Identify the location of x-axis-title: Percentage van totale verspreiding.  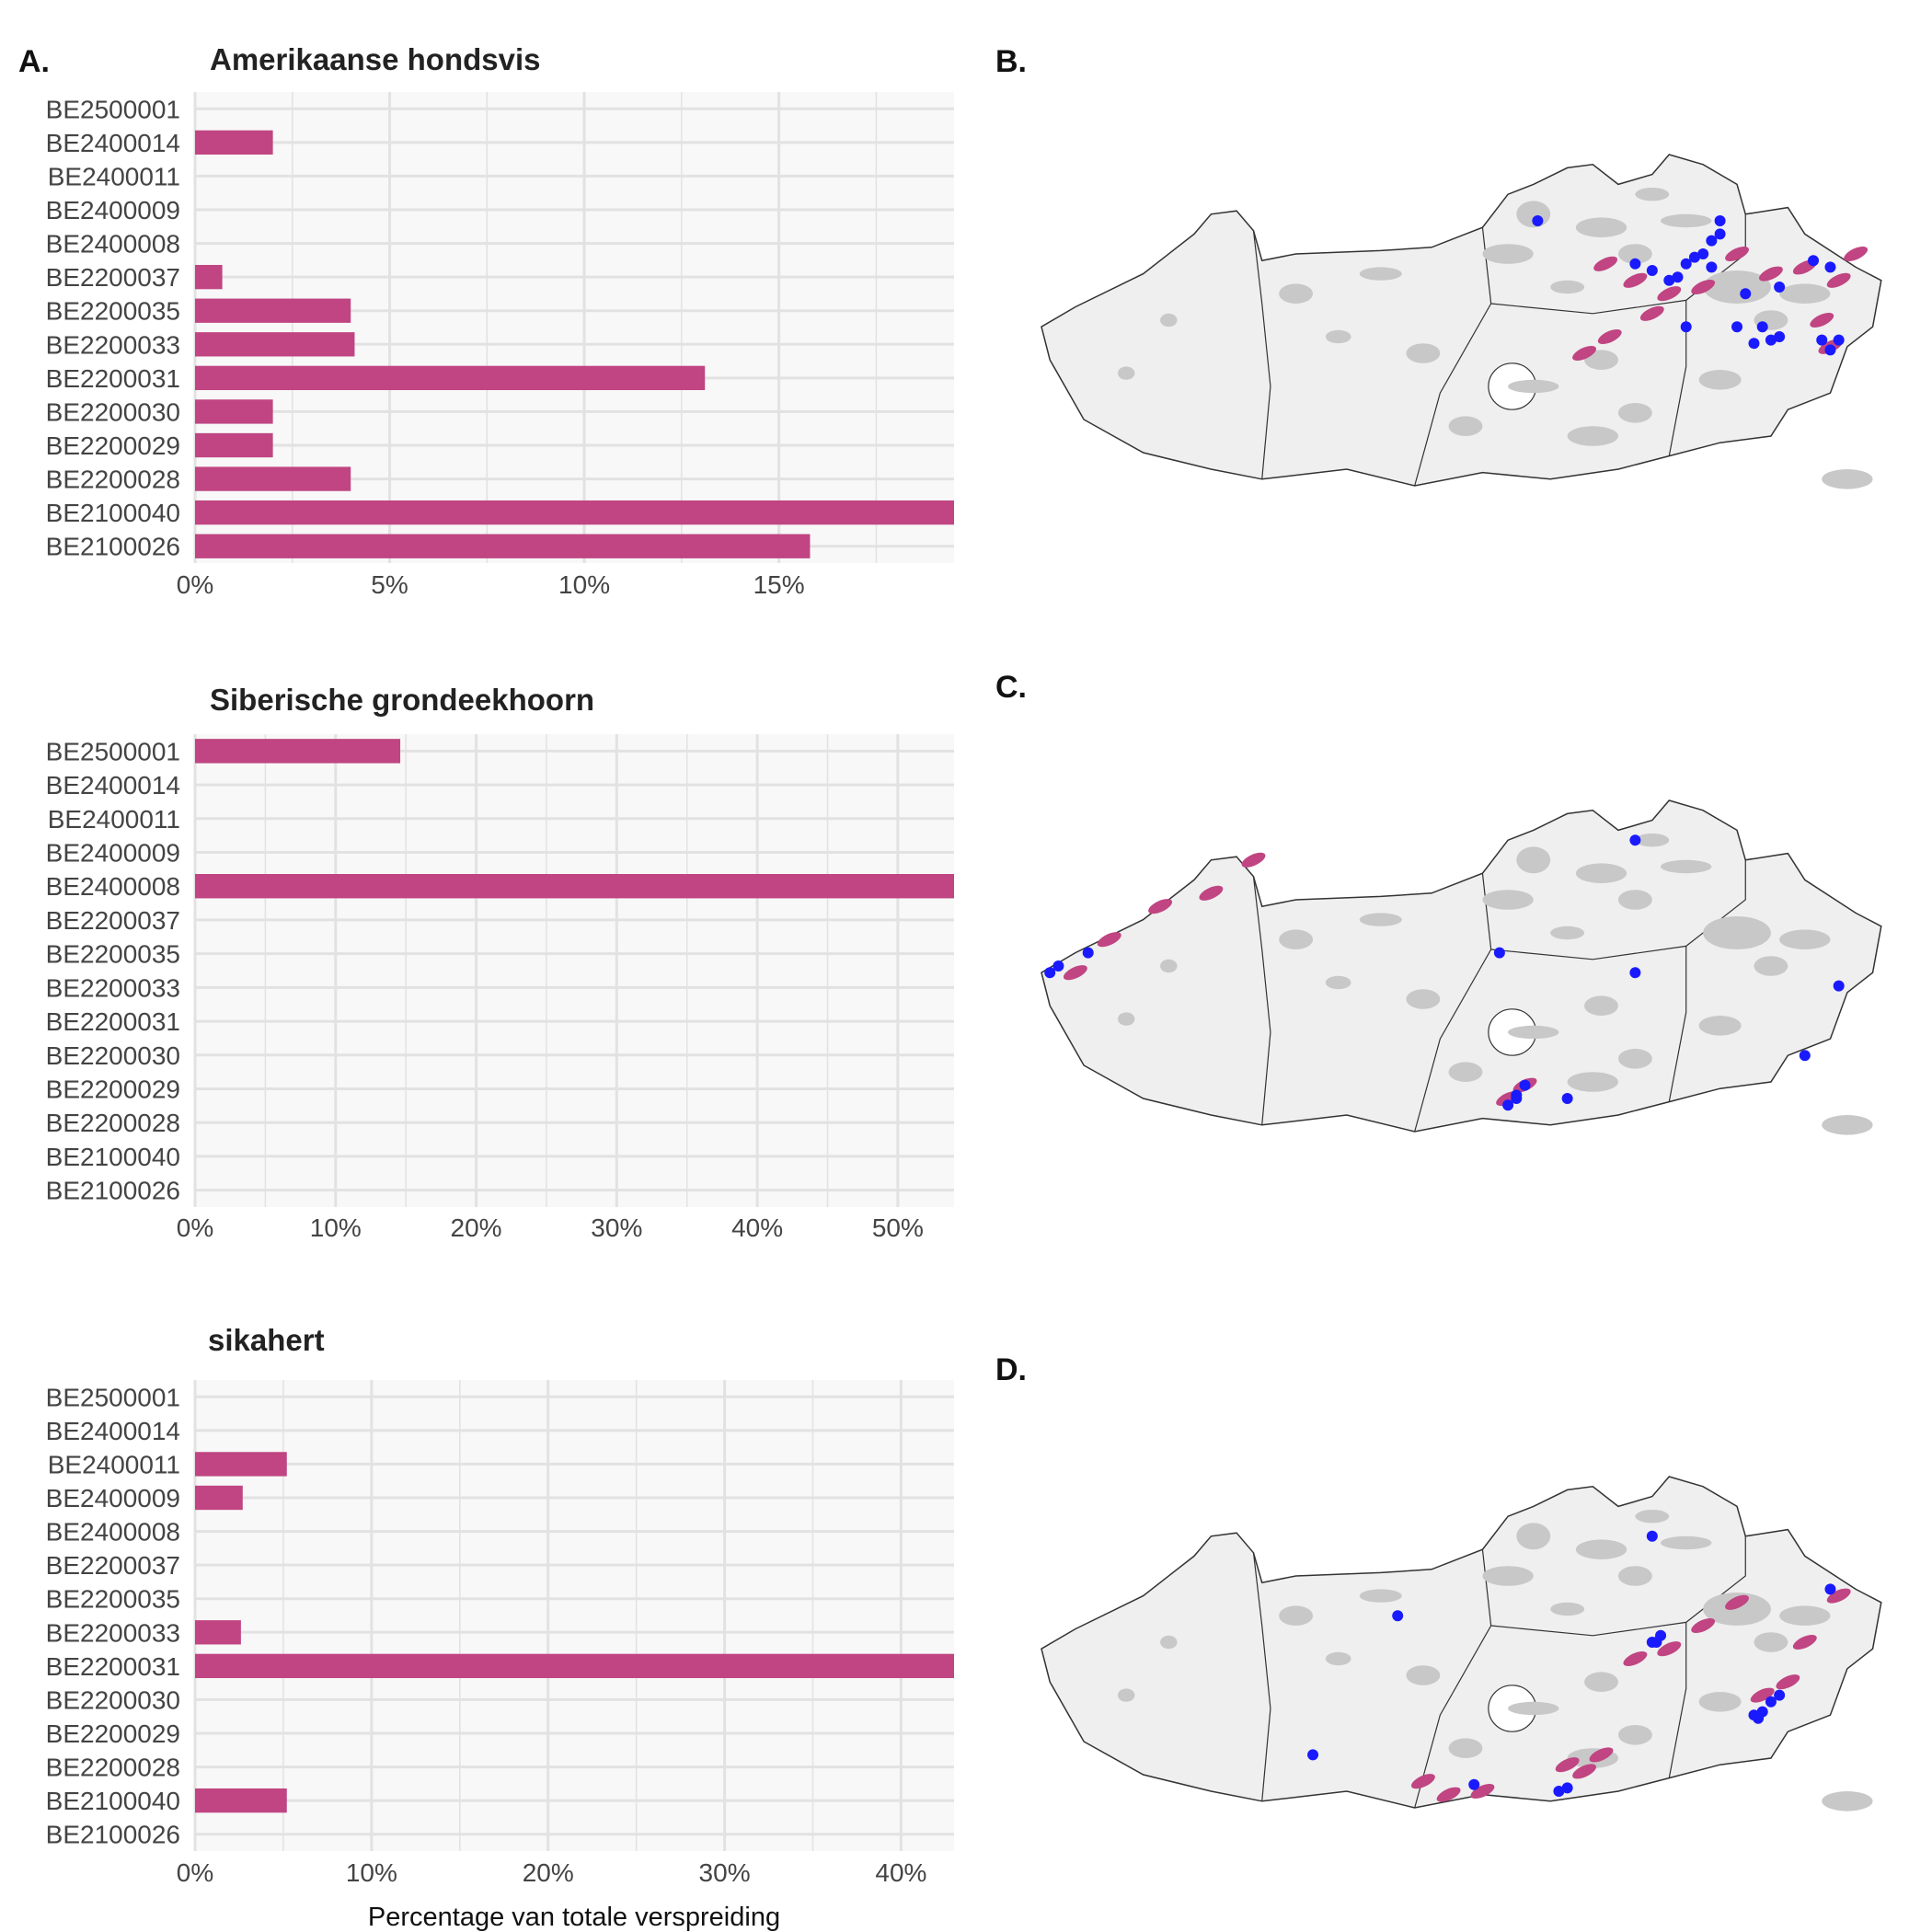
(574, 1917).